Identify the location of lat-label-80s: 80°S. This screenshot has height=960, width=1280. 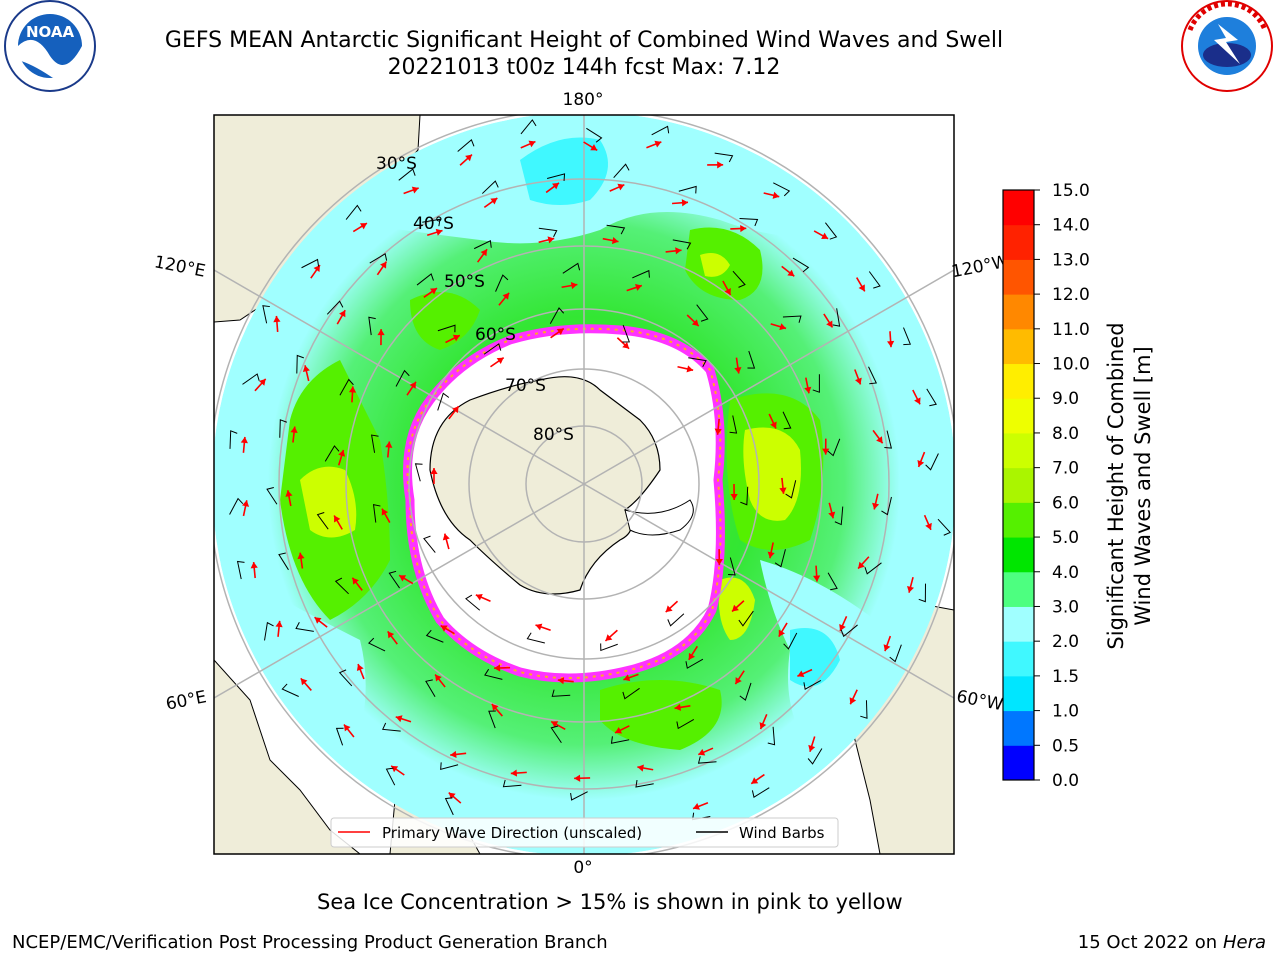
(553, 435).